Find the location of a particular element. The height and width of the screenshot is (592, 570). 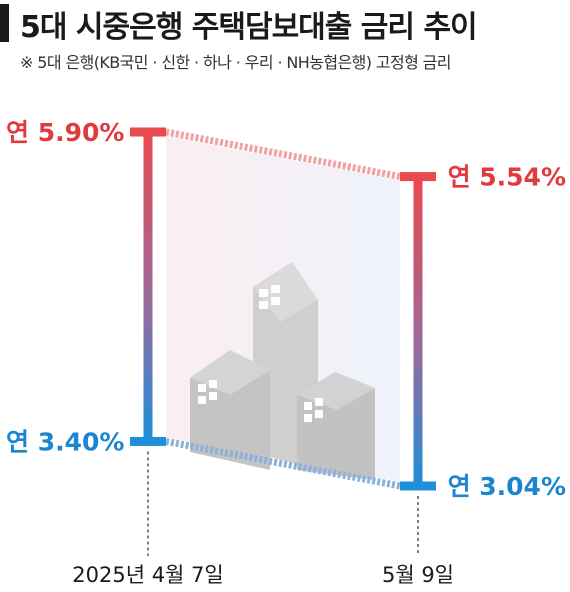

low-value-label: 연 3.40% is located at coordinates (65, 441).